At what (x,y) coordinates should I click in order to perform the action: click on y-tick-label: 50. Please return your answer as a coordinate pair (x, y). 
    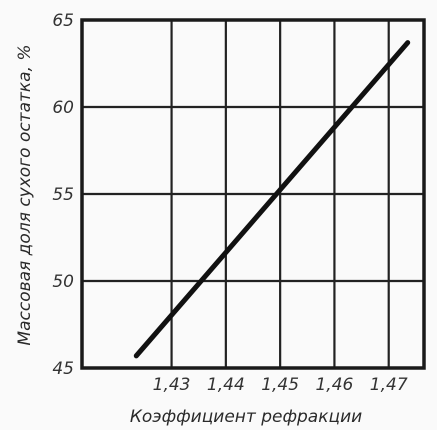
    Looking at the image, I should click on (63, 282).